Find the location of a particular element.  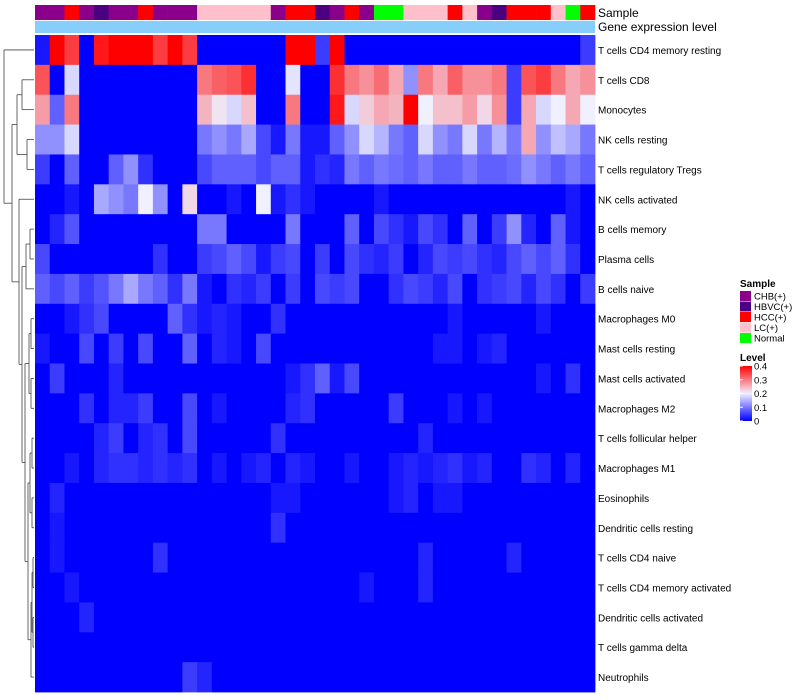

row-label: Macrophages M0 is located at coordinates (637, 320).